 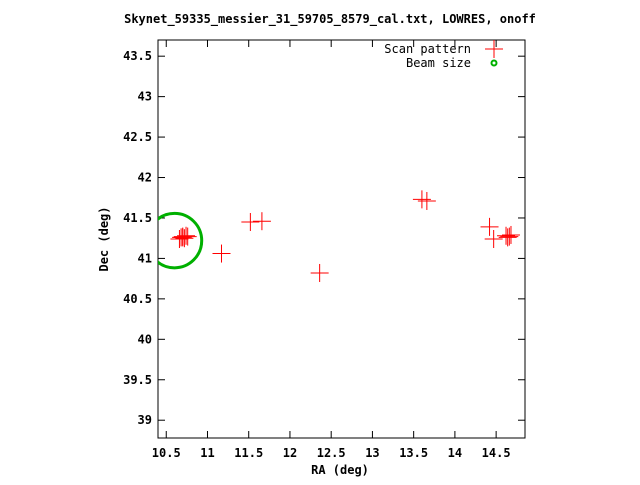 I want to click on y-tick-label: 39.5, so click(x=137, y=380).